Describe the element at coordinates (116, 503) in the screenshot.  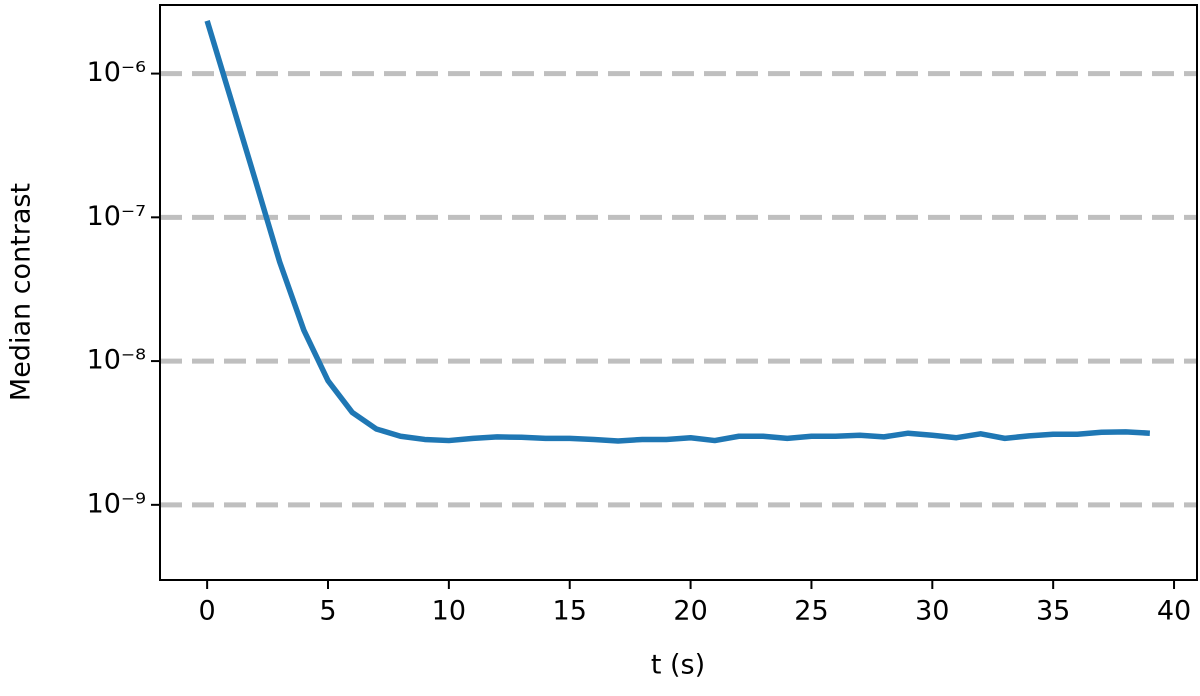
I see `y-tick-label: 10⁻⁹` at that location.